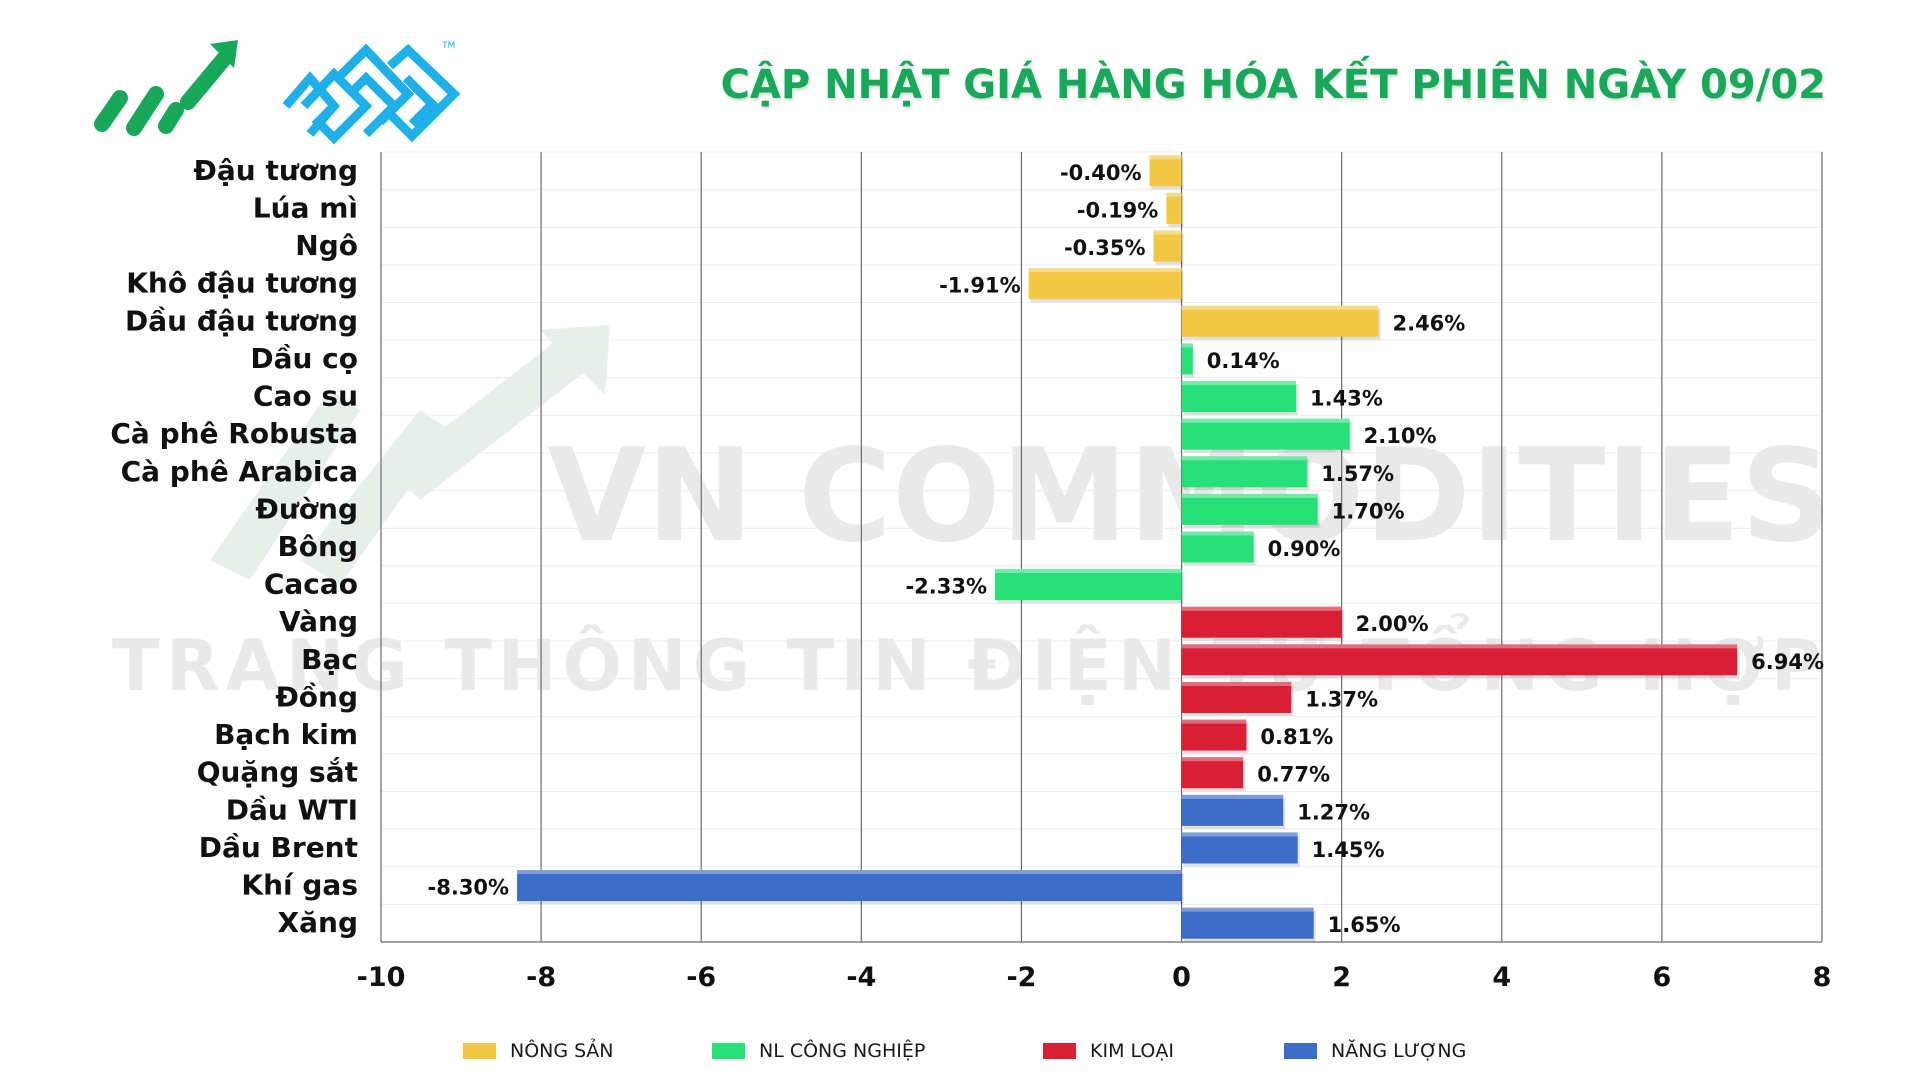  Describe the element at coordinates (1368, 511) in the screenshot. I see `value-label: 1.70%` at that location.